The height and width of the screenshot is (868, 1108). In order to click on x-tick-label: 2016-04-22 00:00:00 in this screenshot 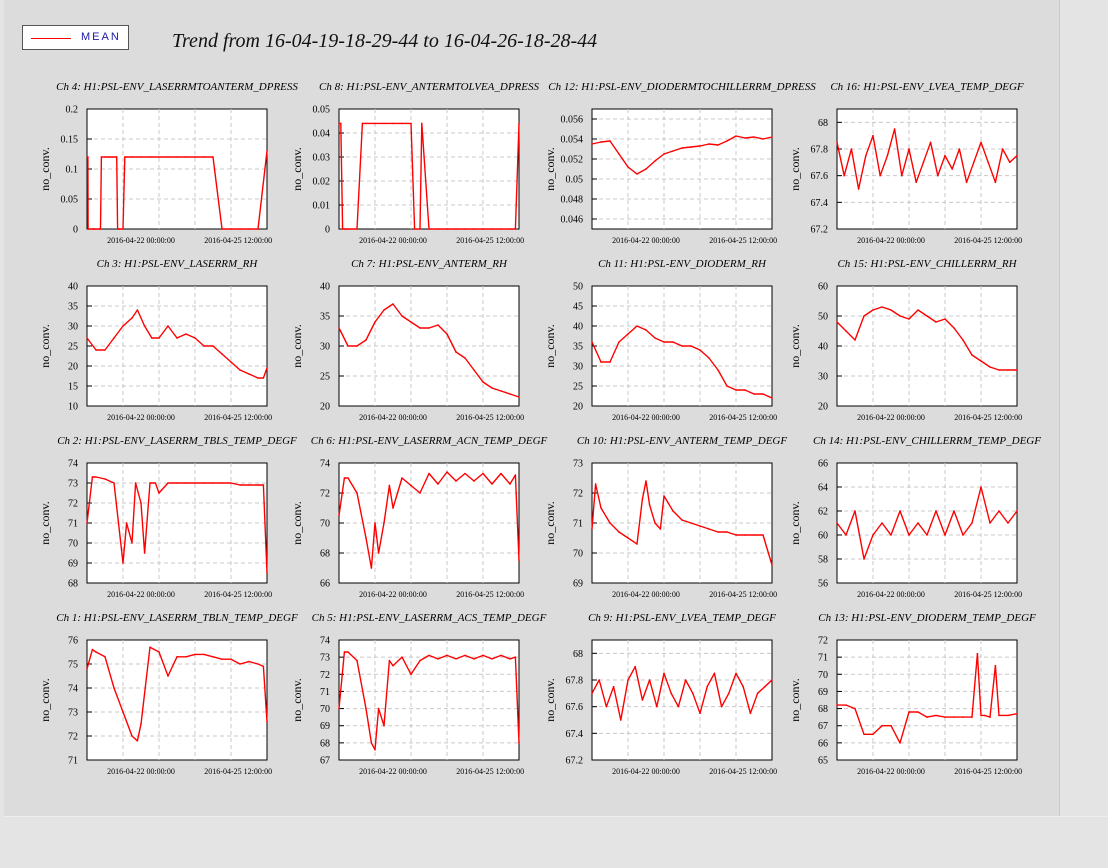, I will do `click(646, 594)`.